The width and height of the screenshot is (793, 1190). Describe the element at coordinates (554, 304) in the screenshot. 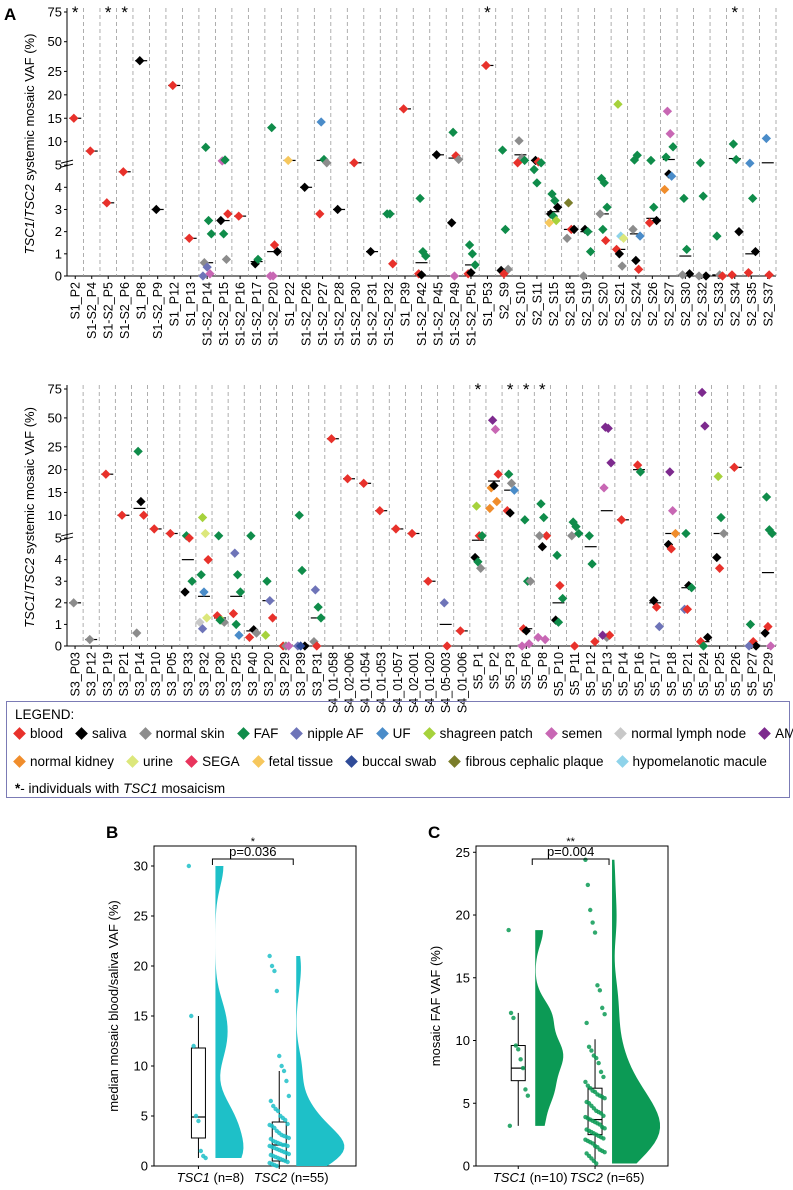

I see `x-tick-label: S2_S15` at that location.